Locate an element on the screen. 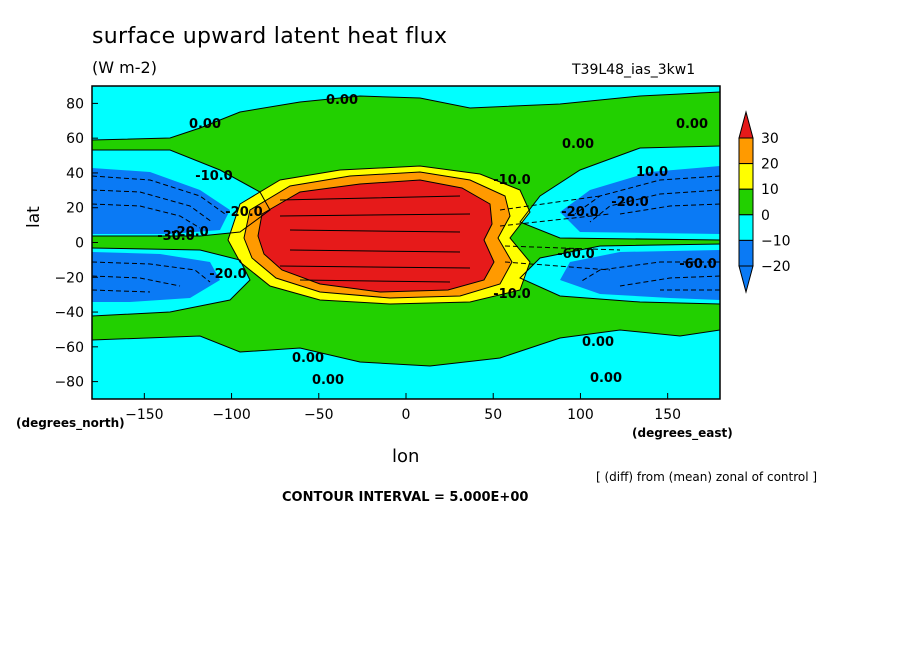  x-tick-label: −100 is located at coordinates (231, 415).